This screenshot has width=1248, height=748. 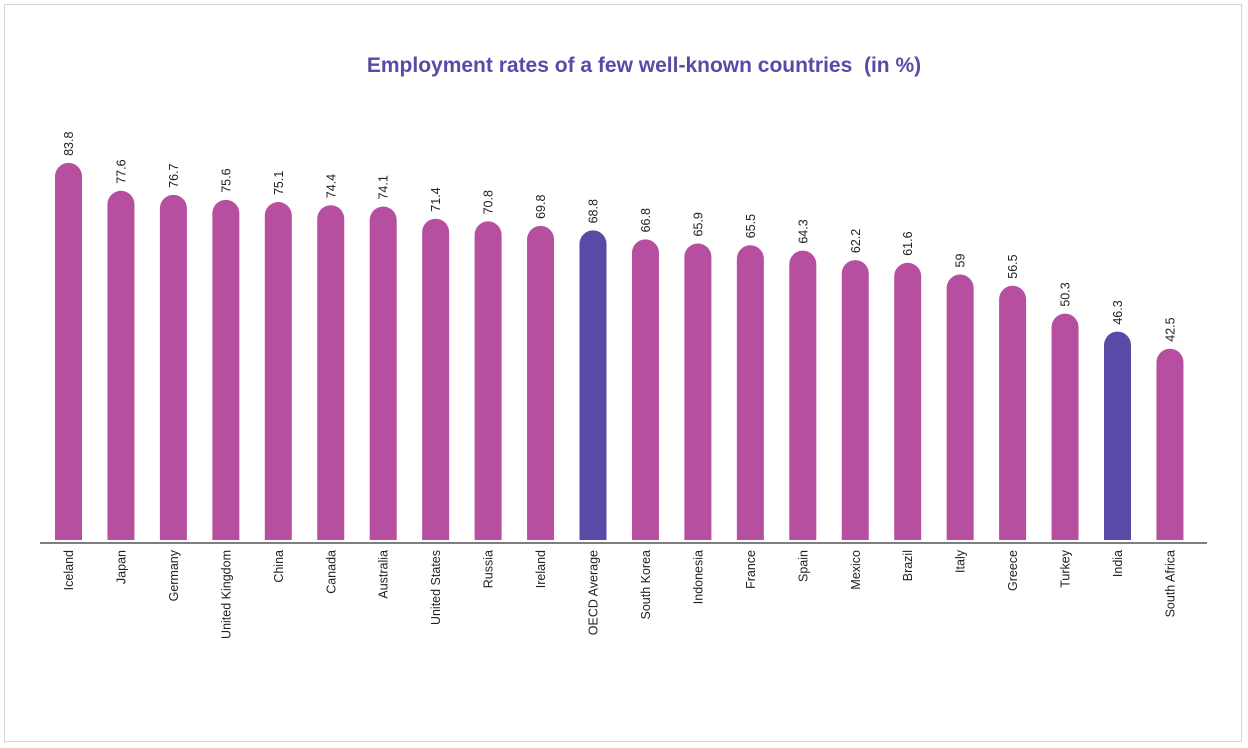 I want to click on category-label-italy: Italy, so click(x=961, y=561).